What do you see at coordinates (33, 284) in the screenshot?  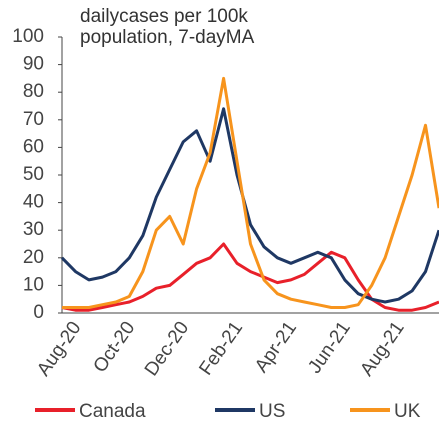 I see `y-tick-label: 10` at bounding box center [33, 284].